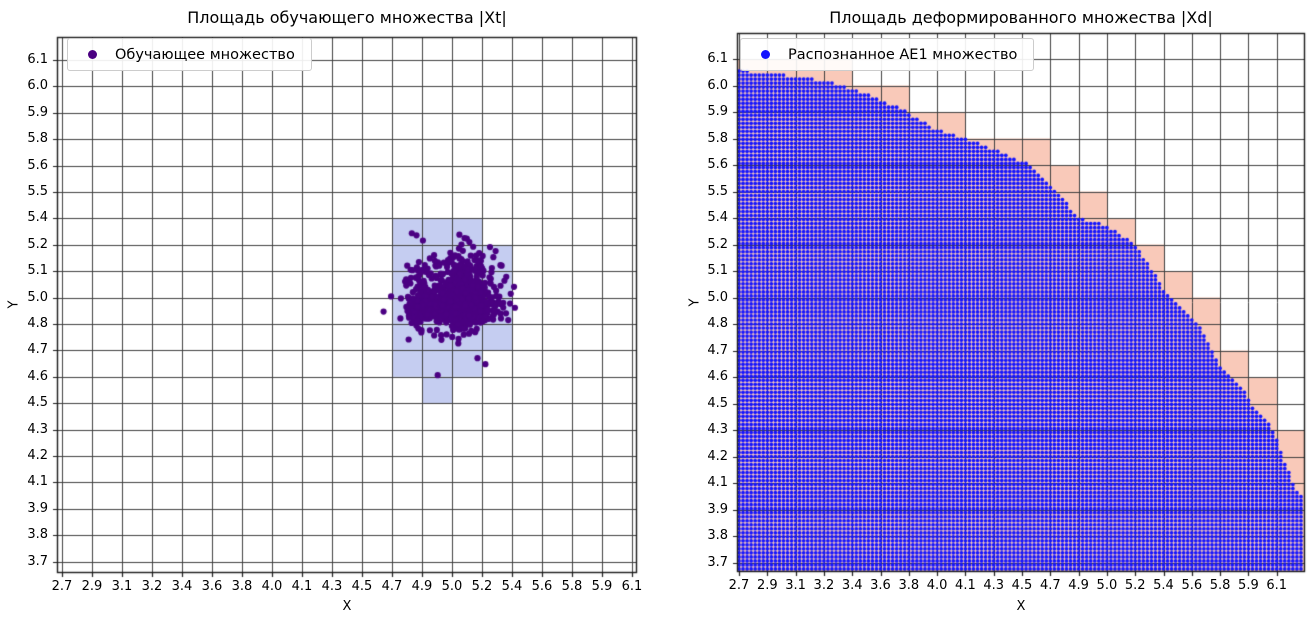 This screenshot has height=626, width=1311. Describe the element at coordinates (37, 323) in the screenshot. I see `left-plot-y-tick-label: 4.8` at that location.